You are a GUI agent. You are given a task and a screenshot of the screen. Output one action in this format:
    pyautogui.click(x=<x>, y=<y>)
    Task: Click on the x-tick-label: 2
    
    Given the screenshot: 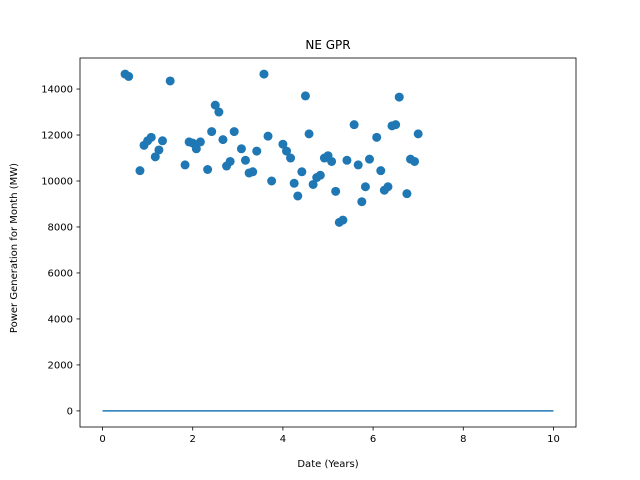 What is the action you would take?
    pyautogui.click(x=193, y=439)
    